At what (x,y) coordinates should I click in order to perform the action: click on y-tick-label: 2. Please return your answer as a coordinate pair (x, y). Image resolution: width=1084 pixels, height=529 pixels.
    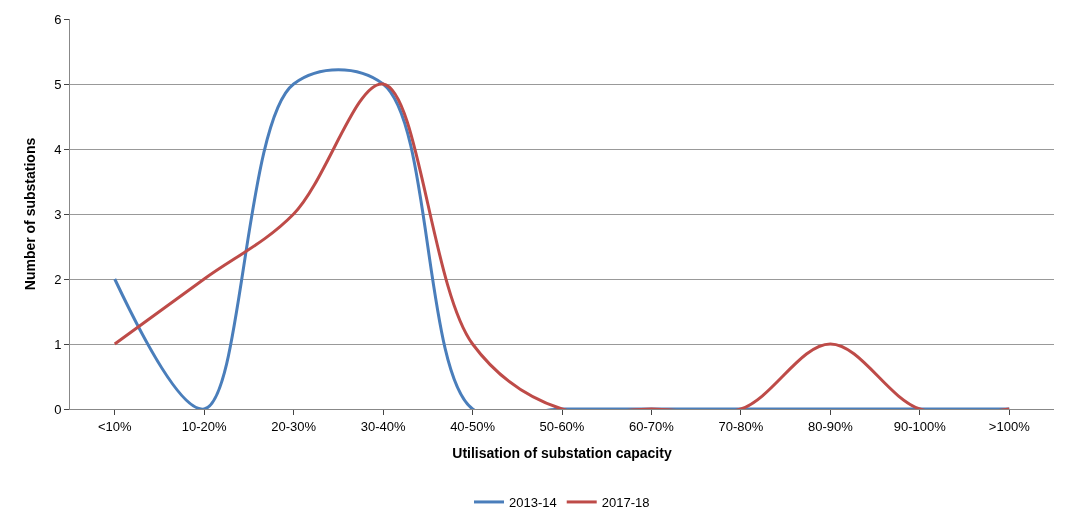
    Looking at the image, I should click on (58, 279).